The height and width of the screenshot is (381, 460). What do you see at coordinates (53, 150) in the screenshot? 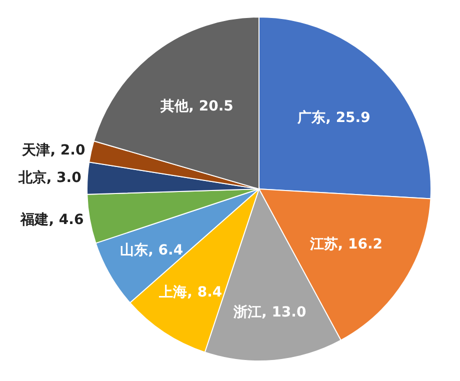
I see `slice-label: 天津, 2.0` at bounding box center [53, 150].